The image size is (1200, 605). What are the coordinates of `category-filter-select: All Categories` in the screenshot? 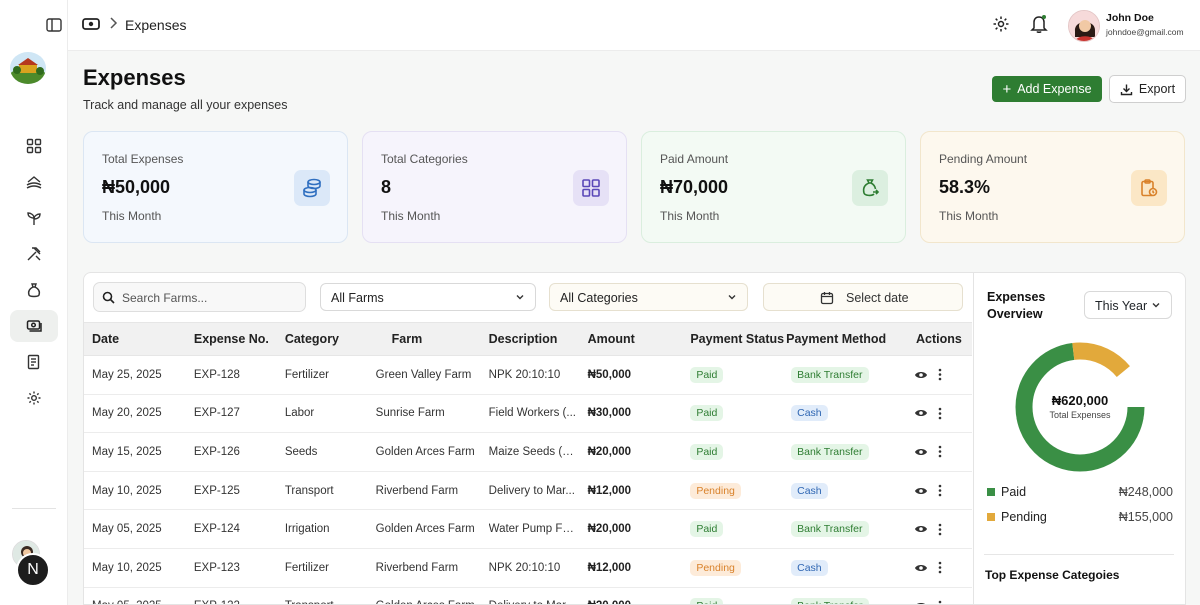 It's located at (648, 297).